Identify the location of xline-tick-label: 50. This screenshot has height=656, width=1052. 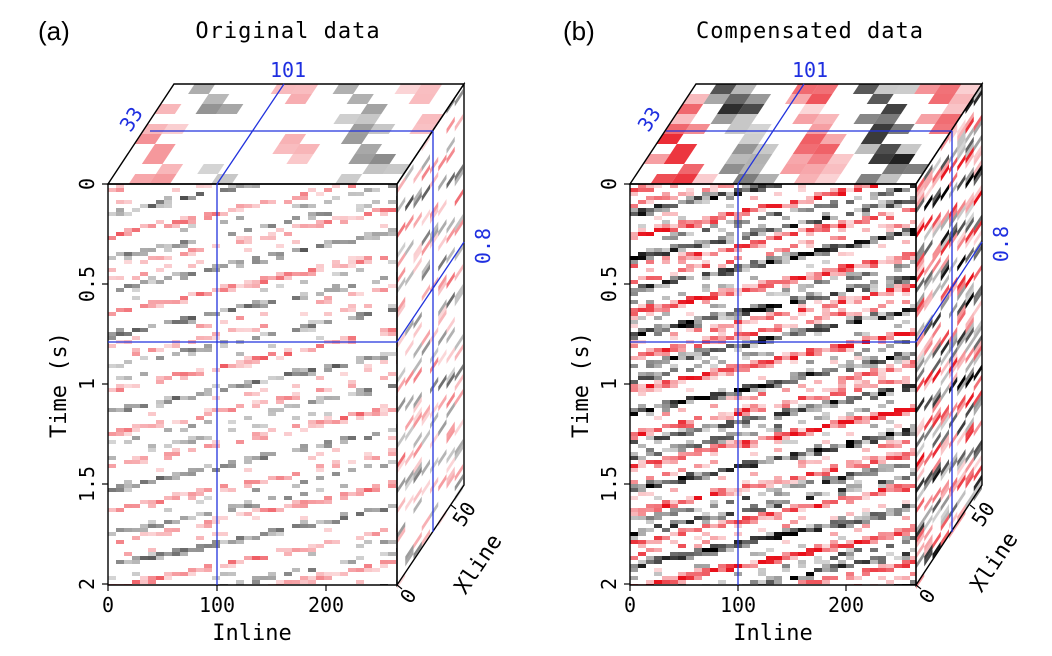
(983, 513).